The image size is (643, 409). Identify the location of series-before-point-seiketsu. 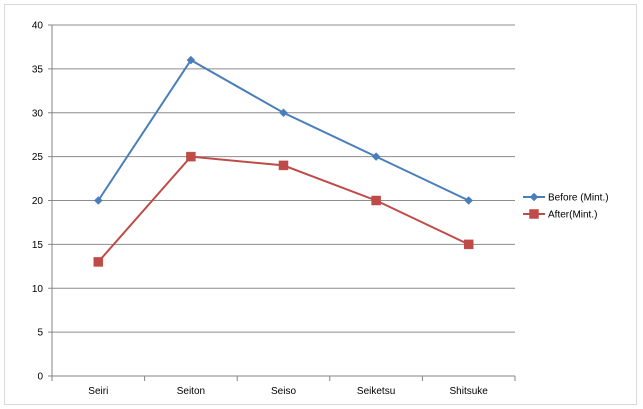
(376, 156).